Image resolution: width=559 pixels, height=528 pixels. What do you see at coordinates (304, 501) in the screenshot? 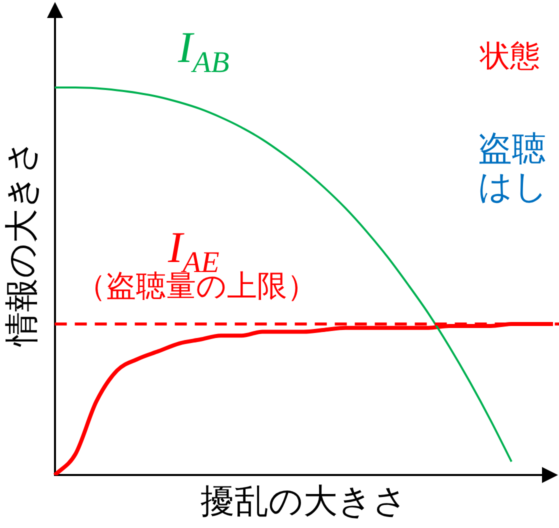
I see `x-axis-title: 擾乱の大きさ` at bounding box center [304, 501].